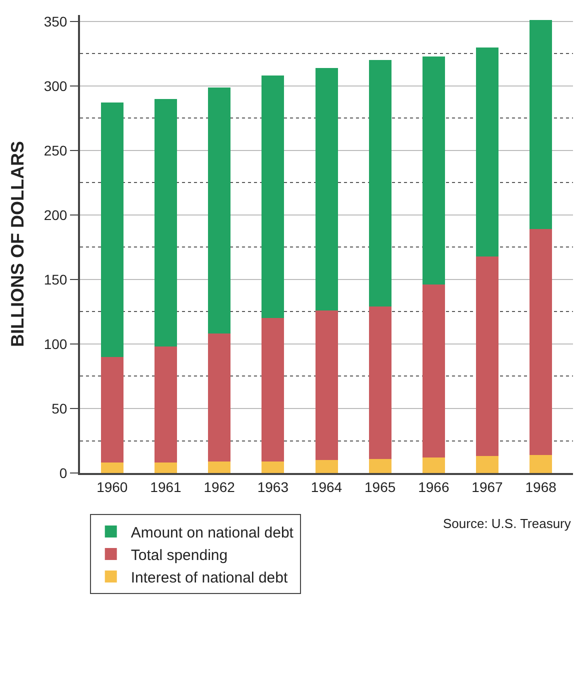 This screenshot has width=588, height=673. Describe the element at coordinates (56, 21) in the screenshot. I see `y-tick-label: 350` at that location.